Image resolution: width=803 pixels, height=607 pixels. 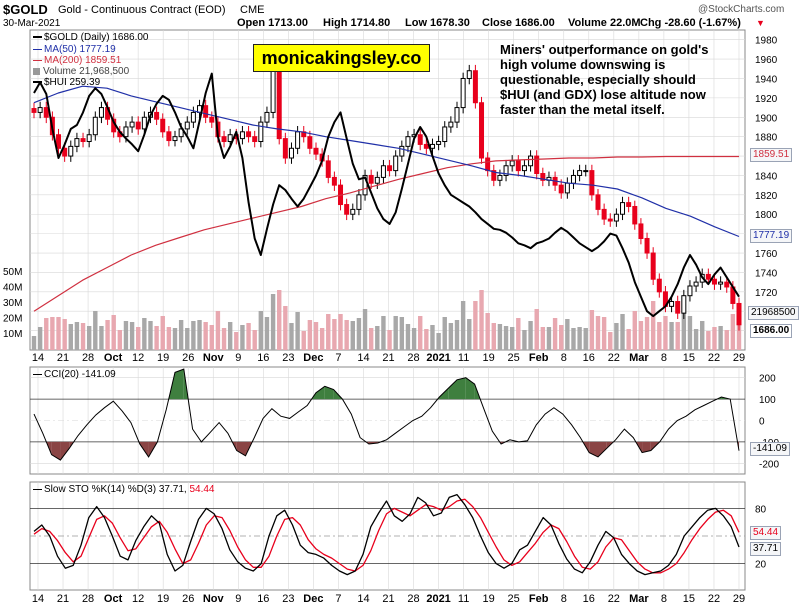 I want to click on x-tick-label: Oct, so click(x=113, y=358).